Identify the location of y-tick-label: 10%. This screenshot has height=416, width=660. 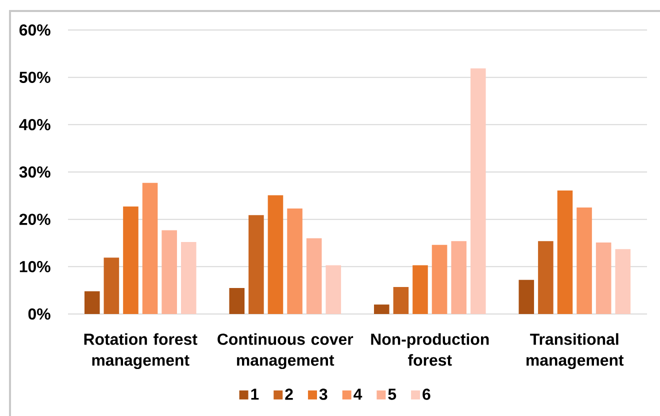
(35, 266).